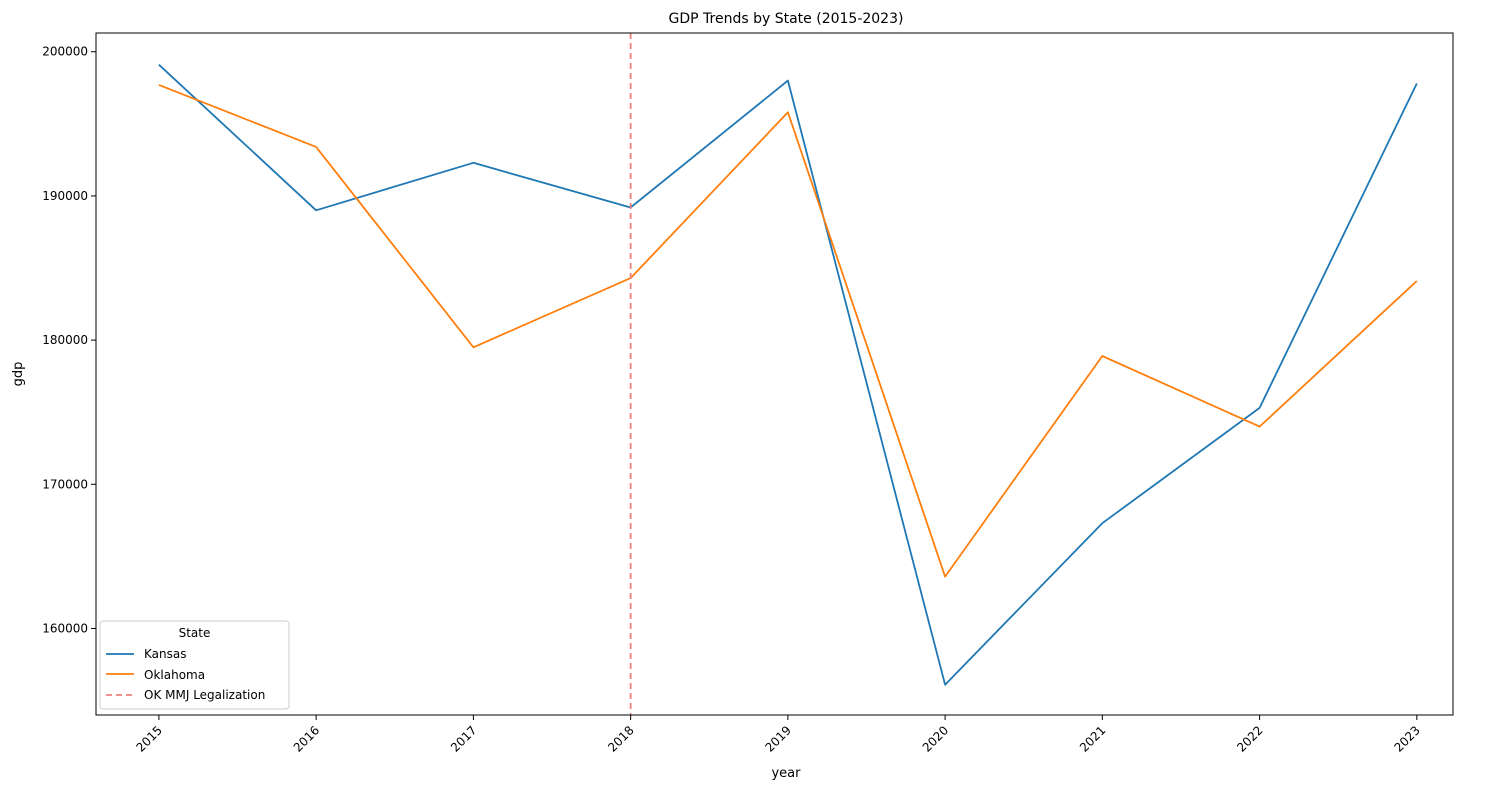 The image size is (1489, 790). I want to click on chart-title: GDP Trends by State (2015-2023), so click(786, 19).